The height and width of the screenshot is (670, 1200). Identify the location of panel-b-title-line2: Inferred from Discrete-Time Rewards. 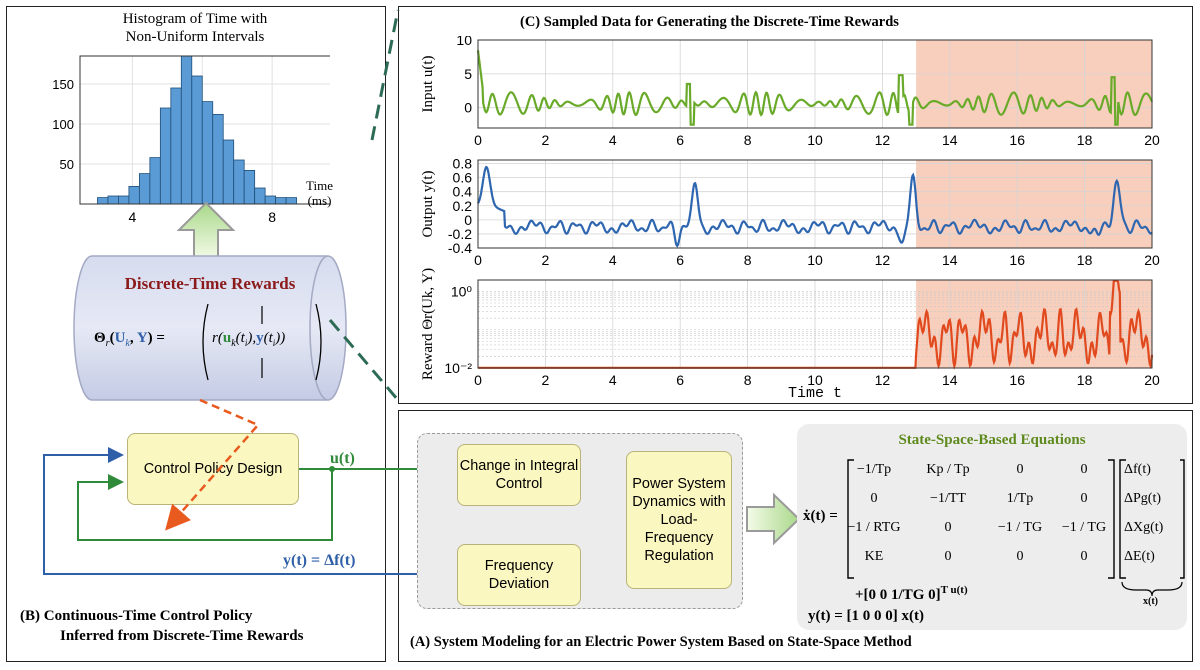
(182, 636).